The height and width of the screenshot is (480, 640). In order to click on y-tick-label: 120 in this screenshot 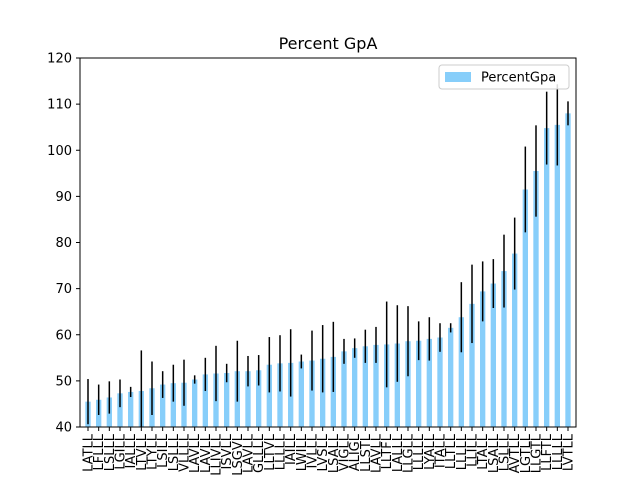, I will do `click(59, 59)`.